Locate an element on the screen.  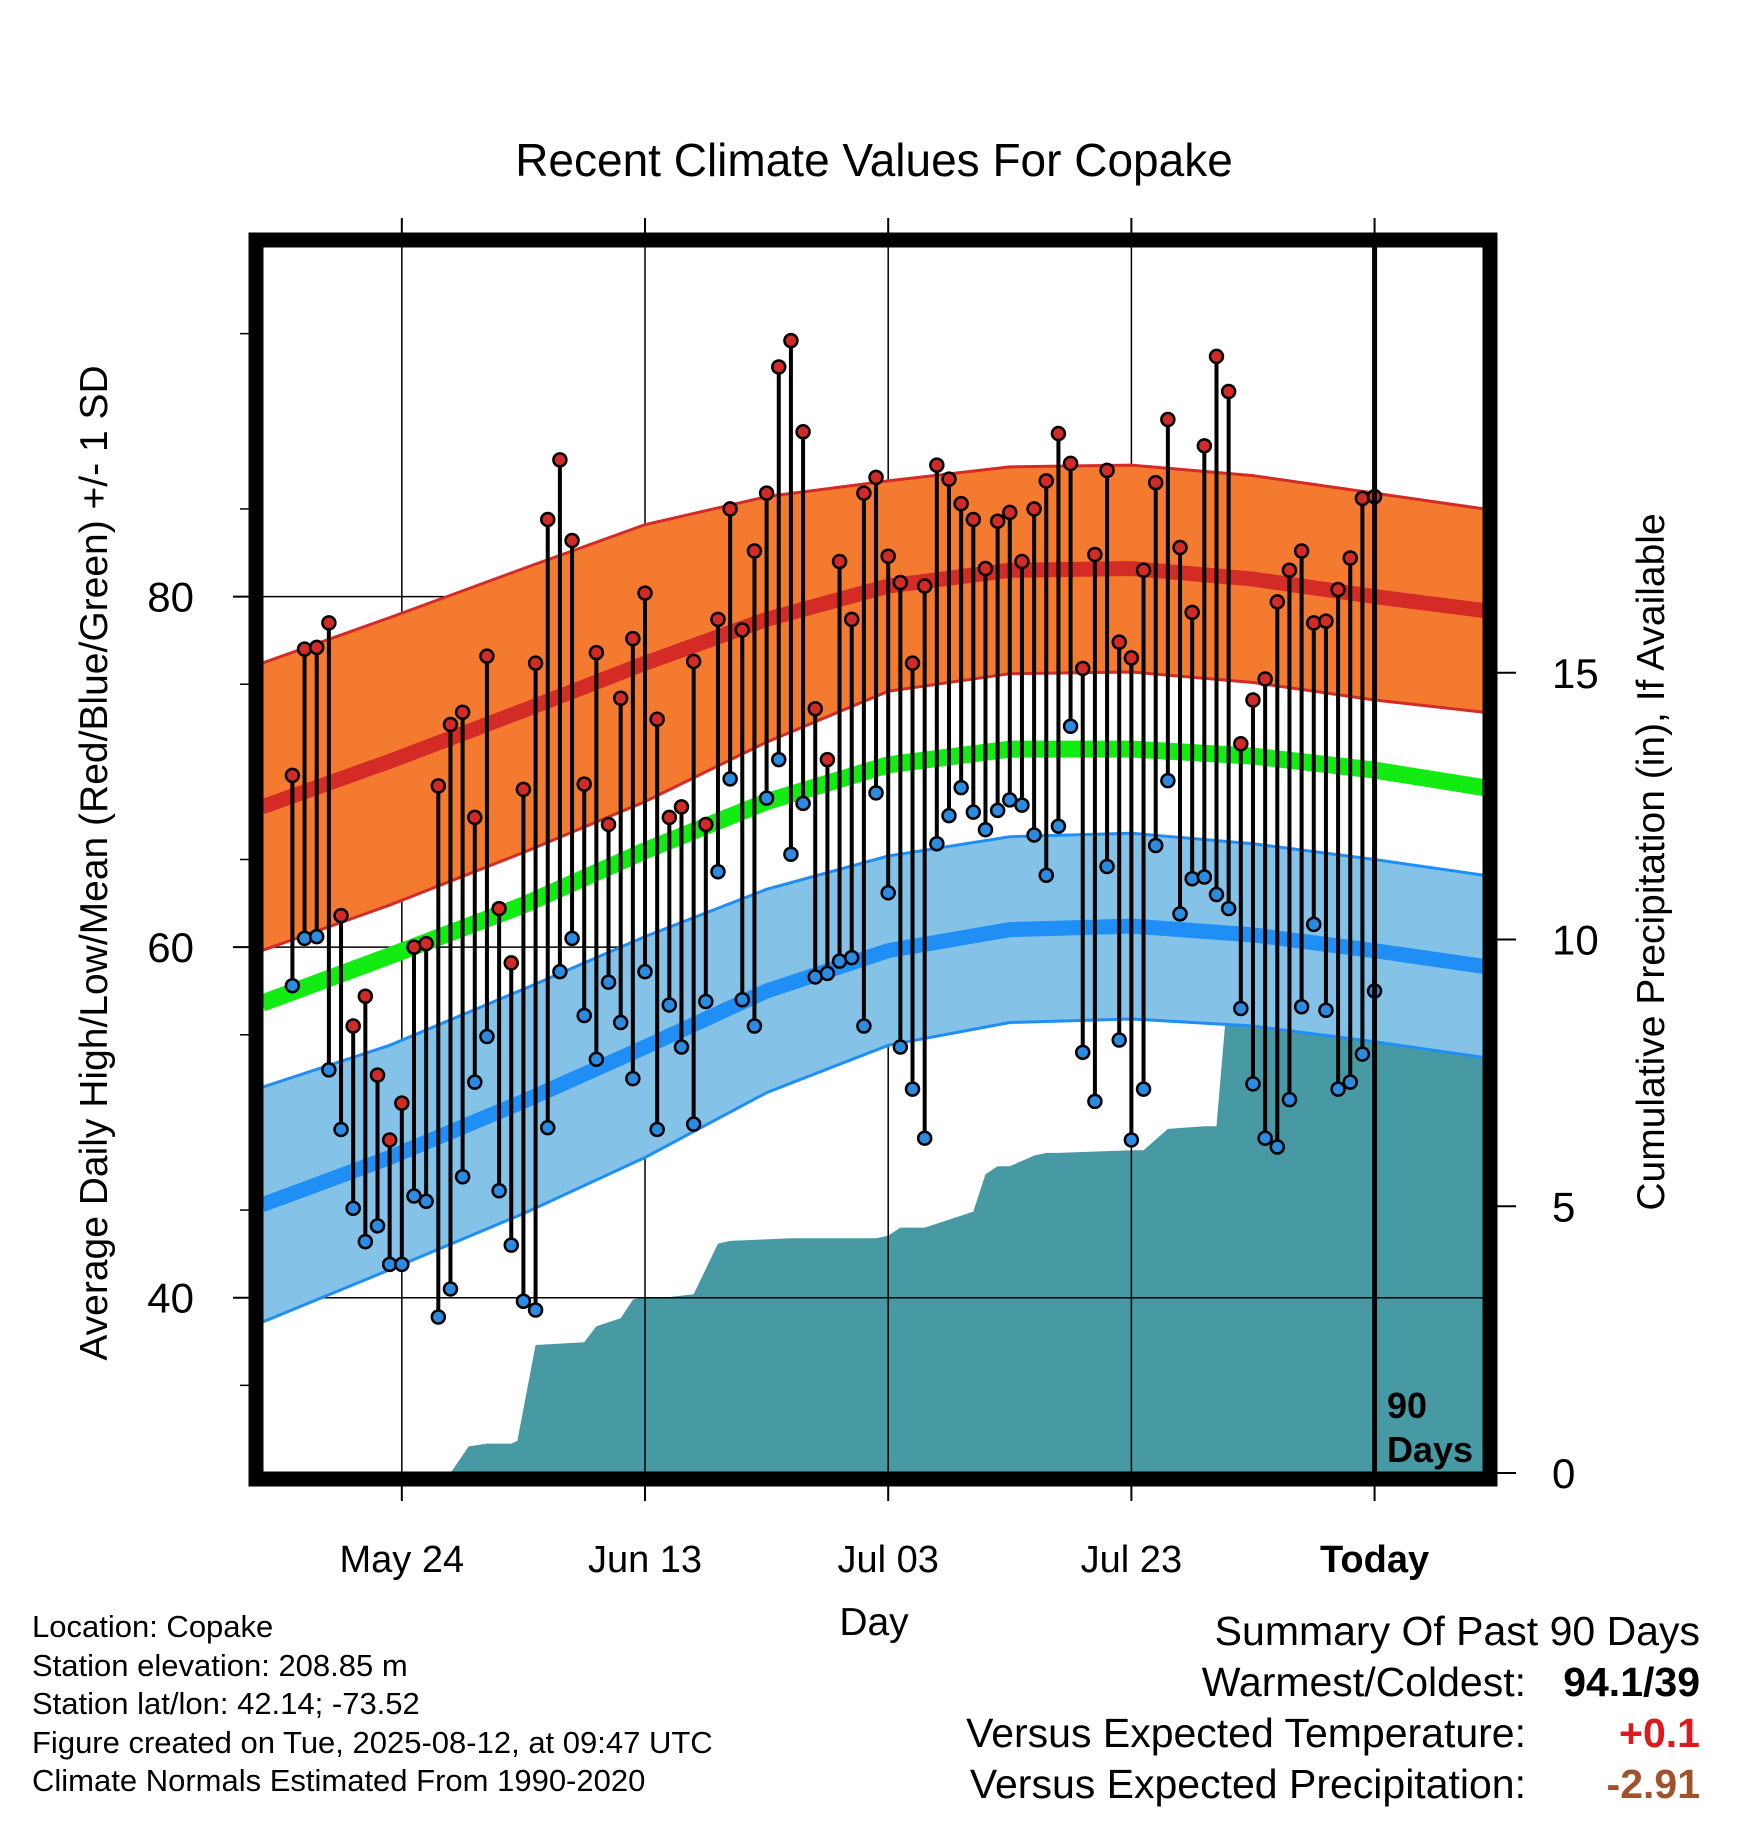
latlon-text: Station lat/lon: 42.14; -73.52 is located at coordinates (226, 1703).